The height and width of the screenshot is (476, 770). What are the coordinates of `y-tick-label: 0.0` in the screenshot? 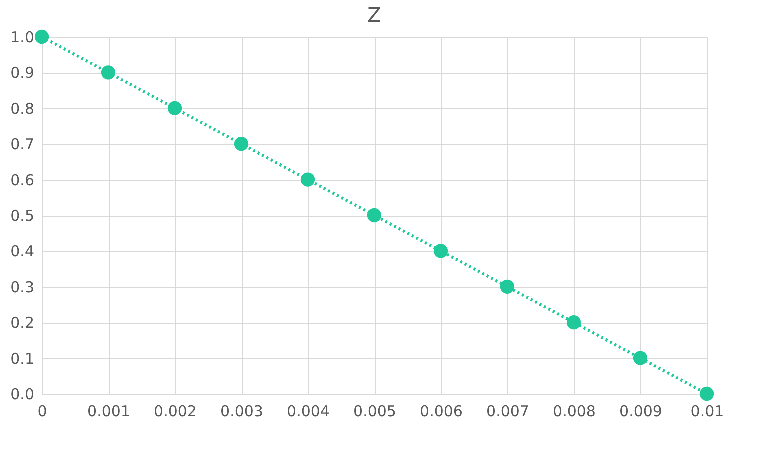 It's located at (22, 395).